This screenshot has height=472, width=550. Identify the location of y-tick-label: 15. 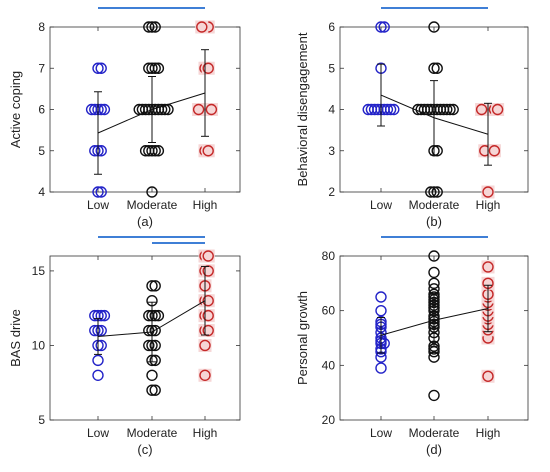
(39, 271).